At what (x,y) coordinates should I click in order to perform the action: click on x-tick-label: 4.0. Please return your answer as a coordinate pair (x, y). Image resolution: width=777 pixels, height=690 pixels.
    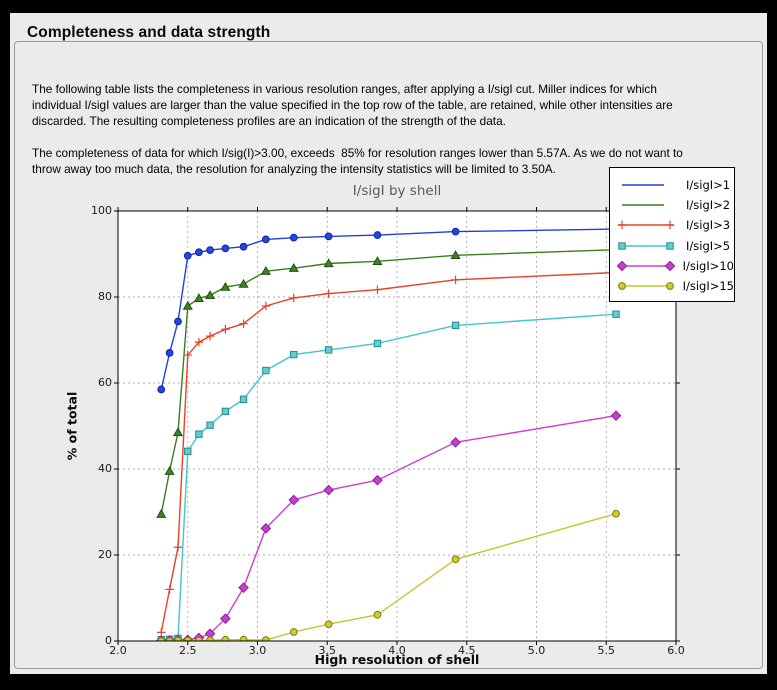
    Looking at the image, I should click on (397, 650).